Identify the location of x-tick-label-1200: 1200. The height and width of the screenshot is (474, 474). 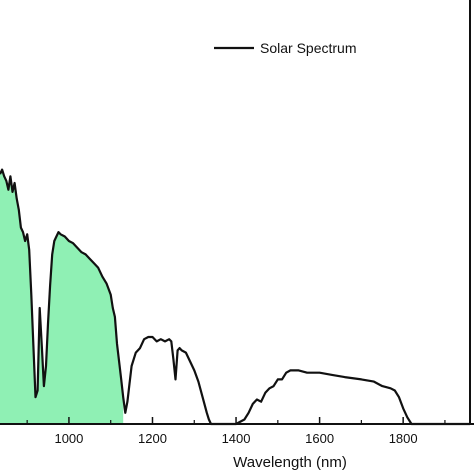
(152, 438).